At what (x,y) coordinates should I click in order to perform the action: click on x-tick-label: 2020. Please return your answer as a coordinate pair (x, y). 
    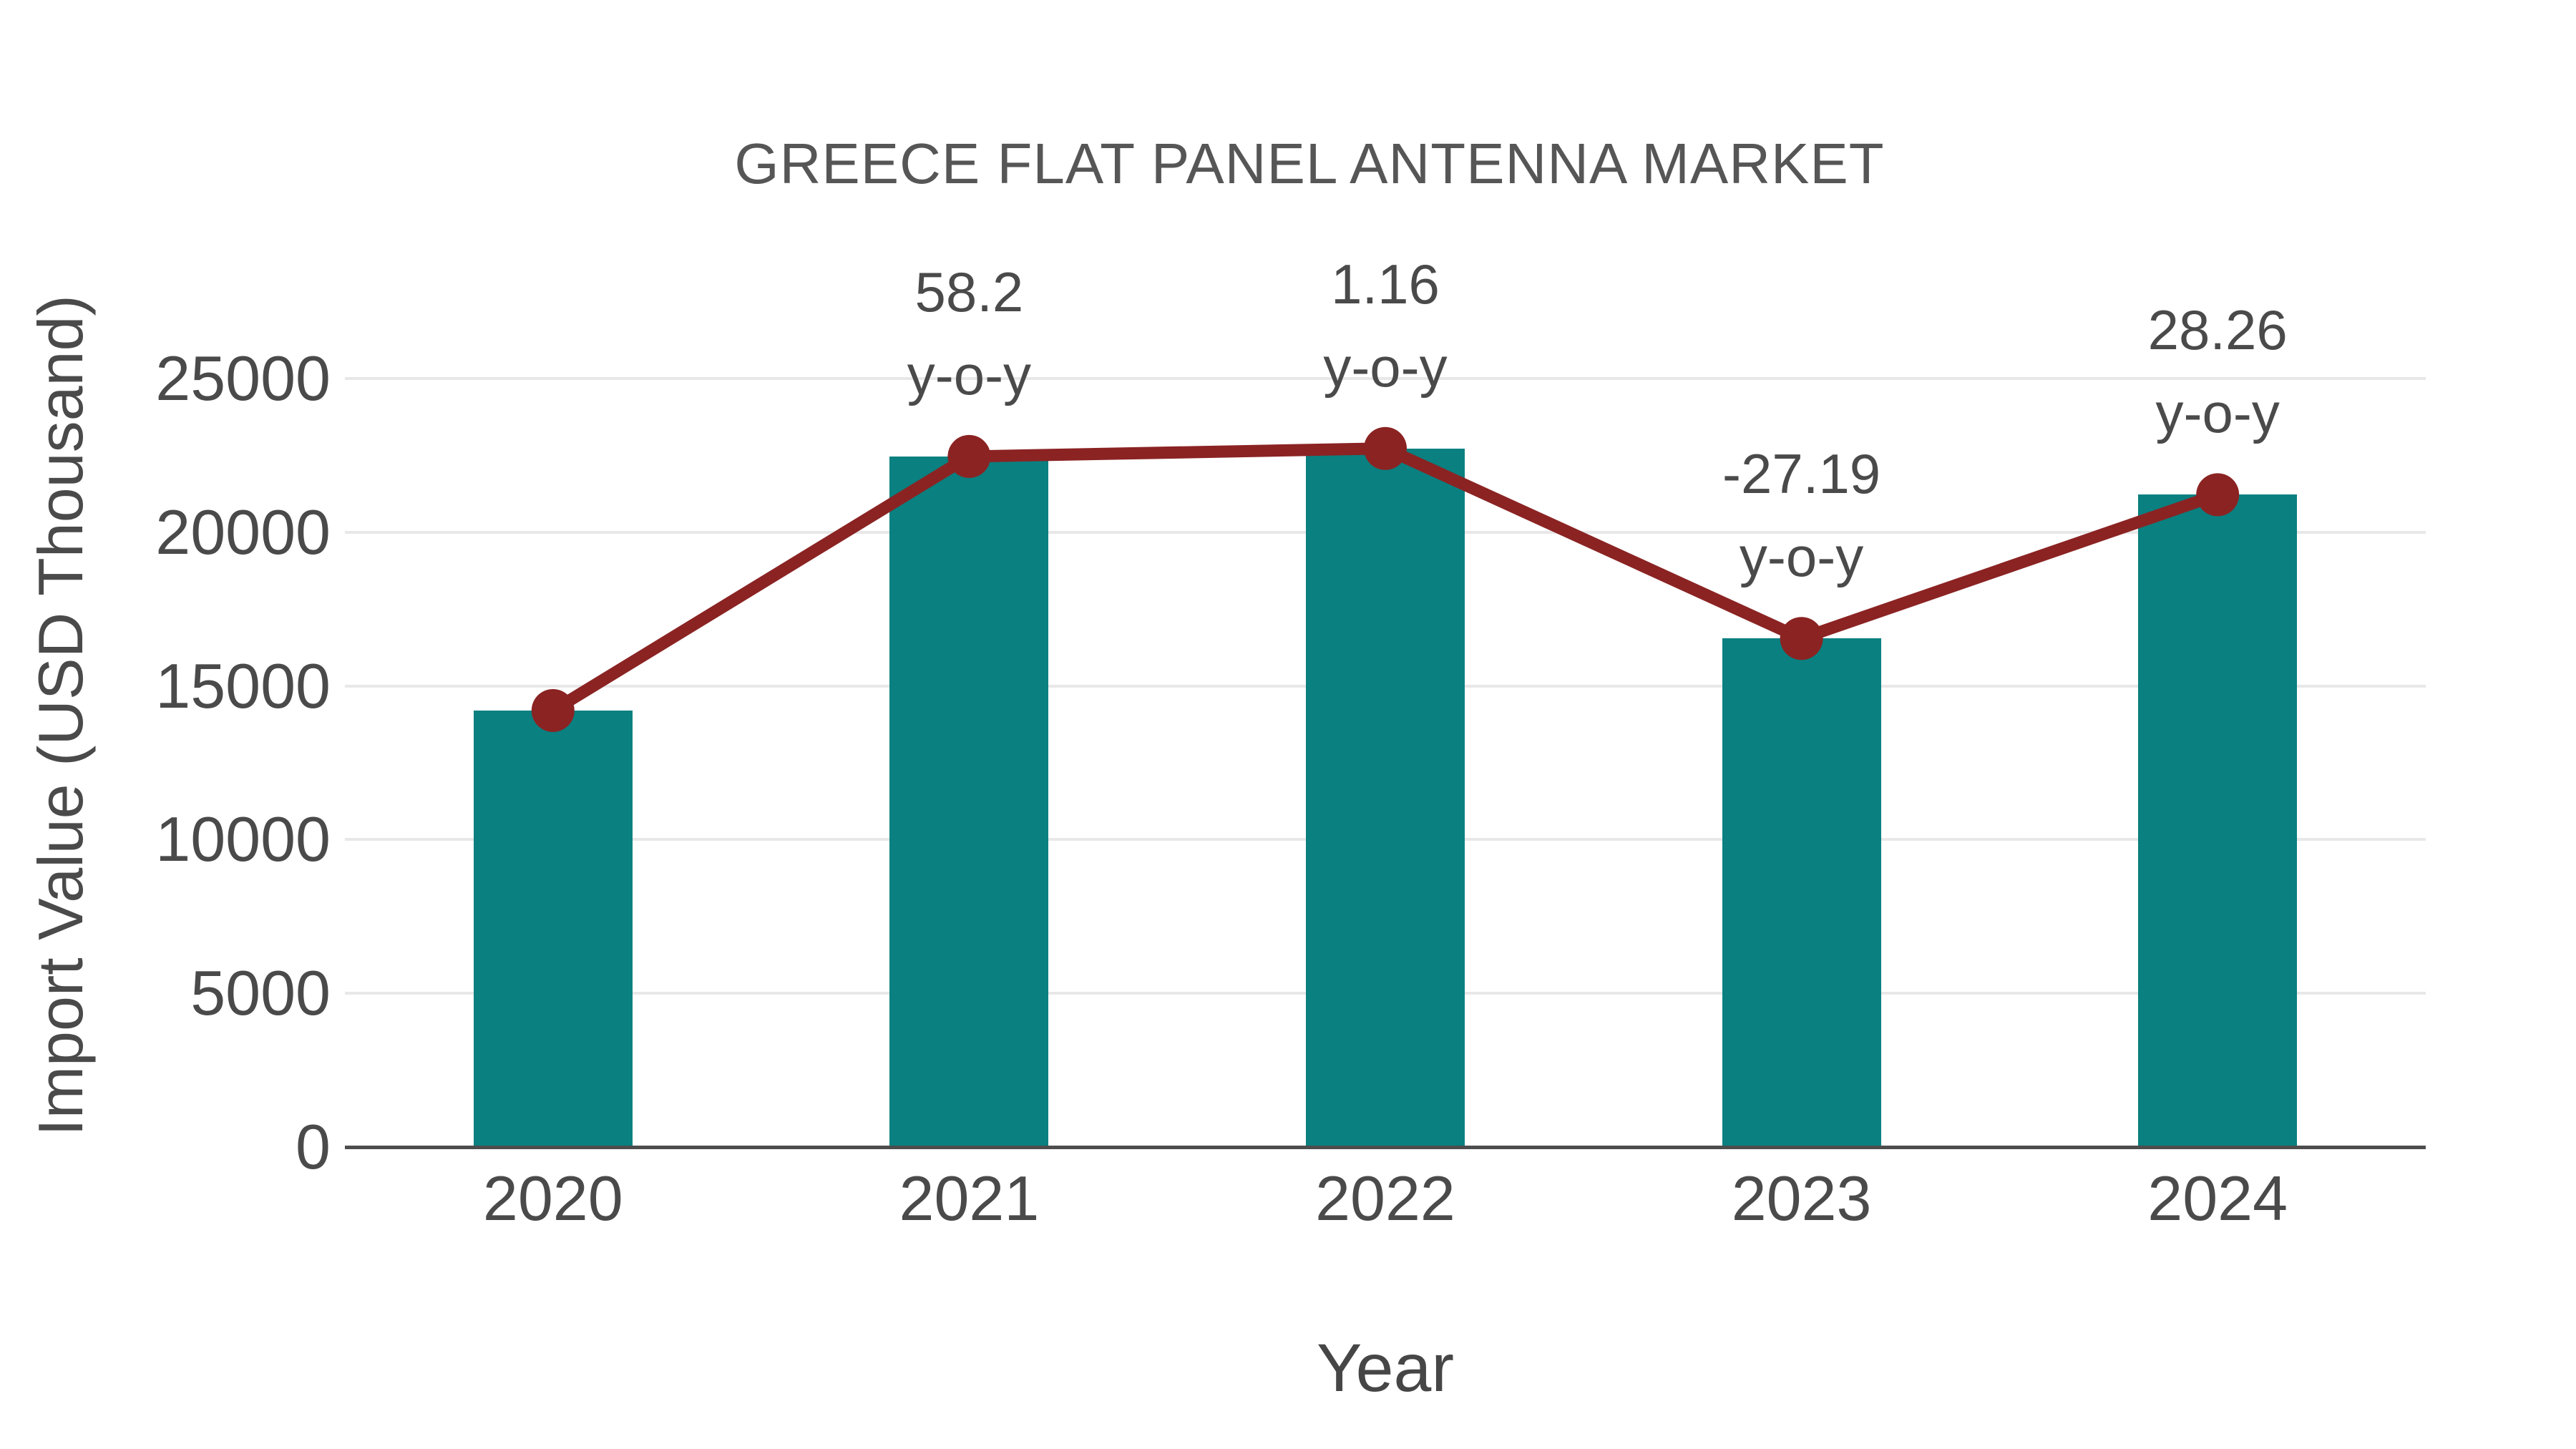
    Looking at the image, I should click on (552, 1198).